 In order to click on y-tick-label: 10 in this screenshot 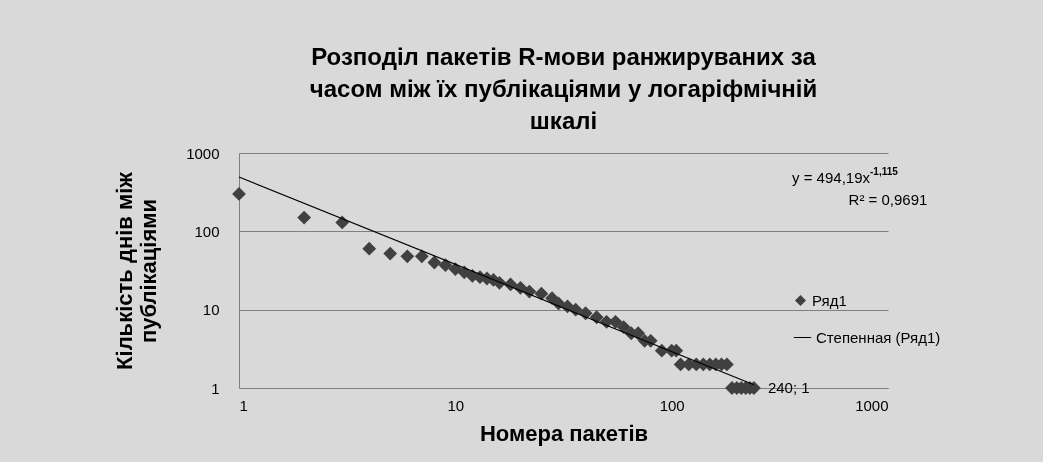, I will do `click(211, 310)`.